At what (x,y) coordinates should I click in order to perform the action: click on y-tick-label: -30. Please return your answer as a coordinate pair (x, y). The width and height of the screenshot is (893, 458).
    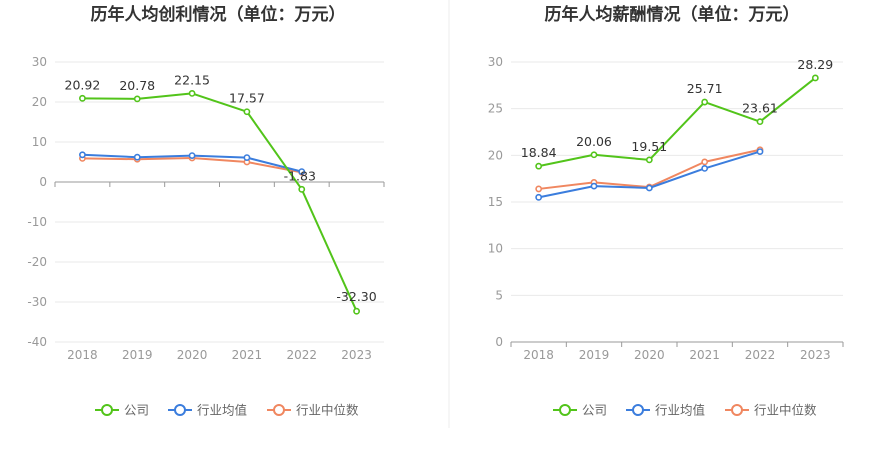
    Looking at the image, I should click on (37, 302).